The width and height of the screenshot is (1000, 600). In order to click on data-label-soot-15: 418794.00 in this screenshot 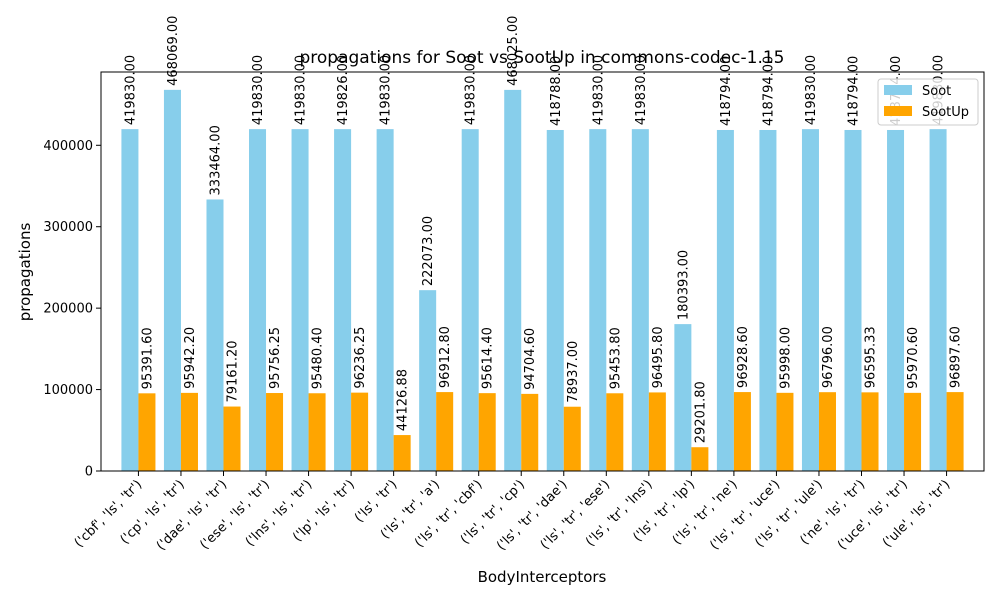, I will do `click(768, 91)`.